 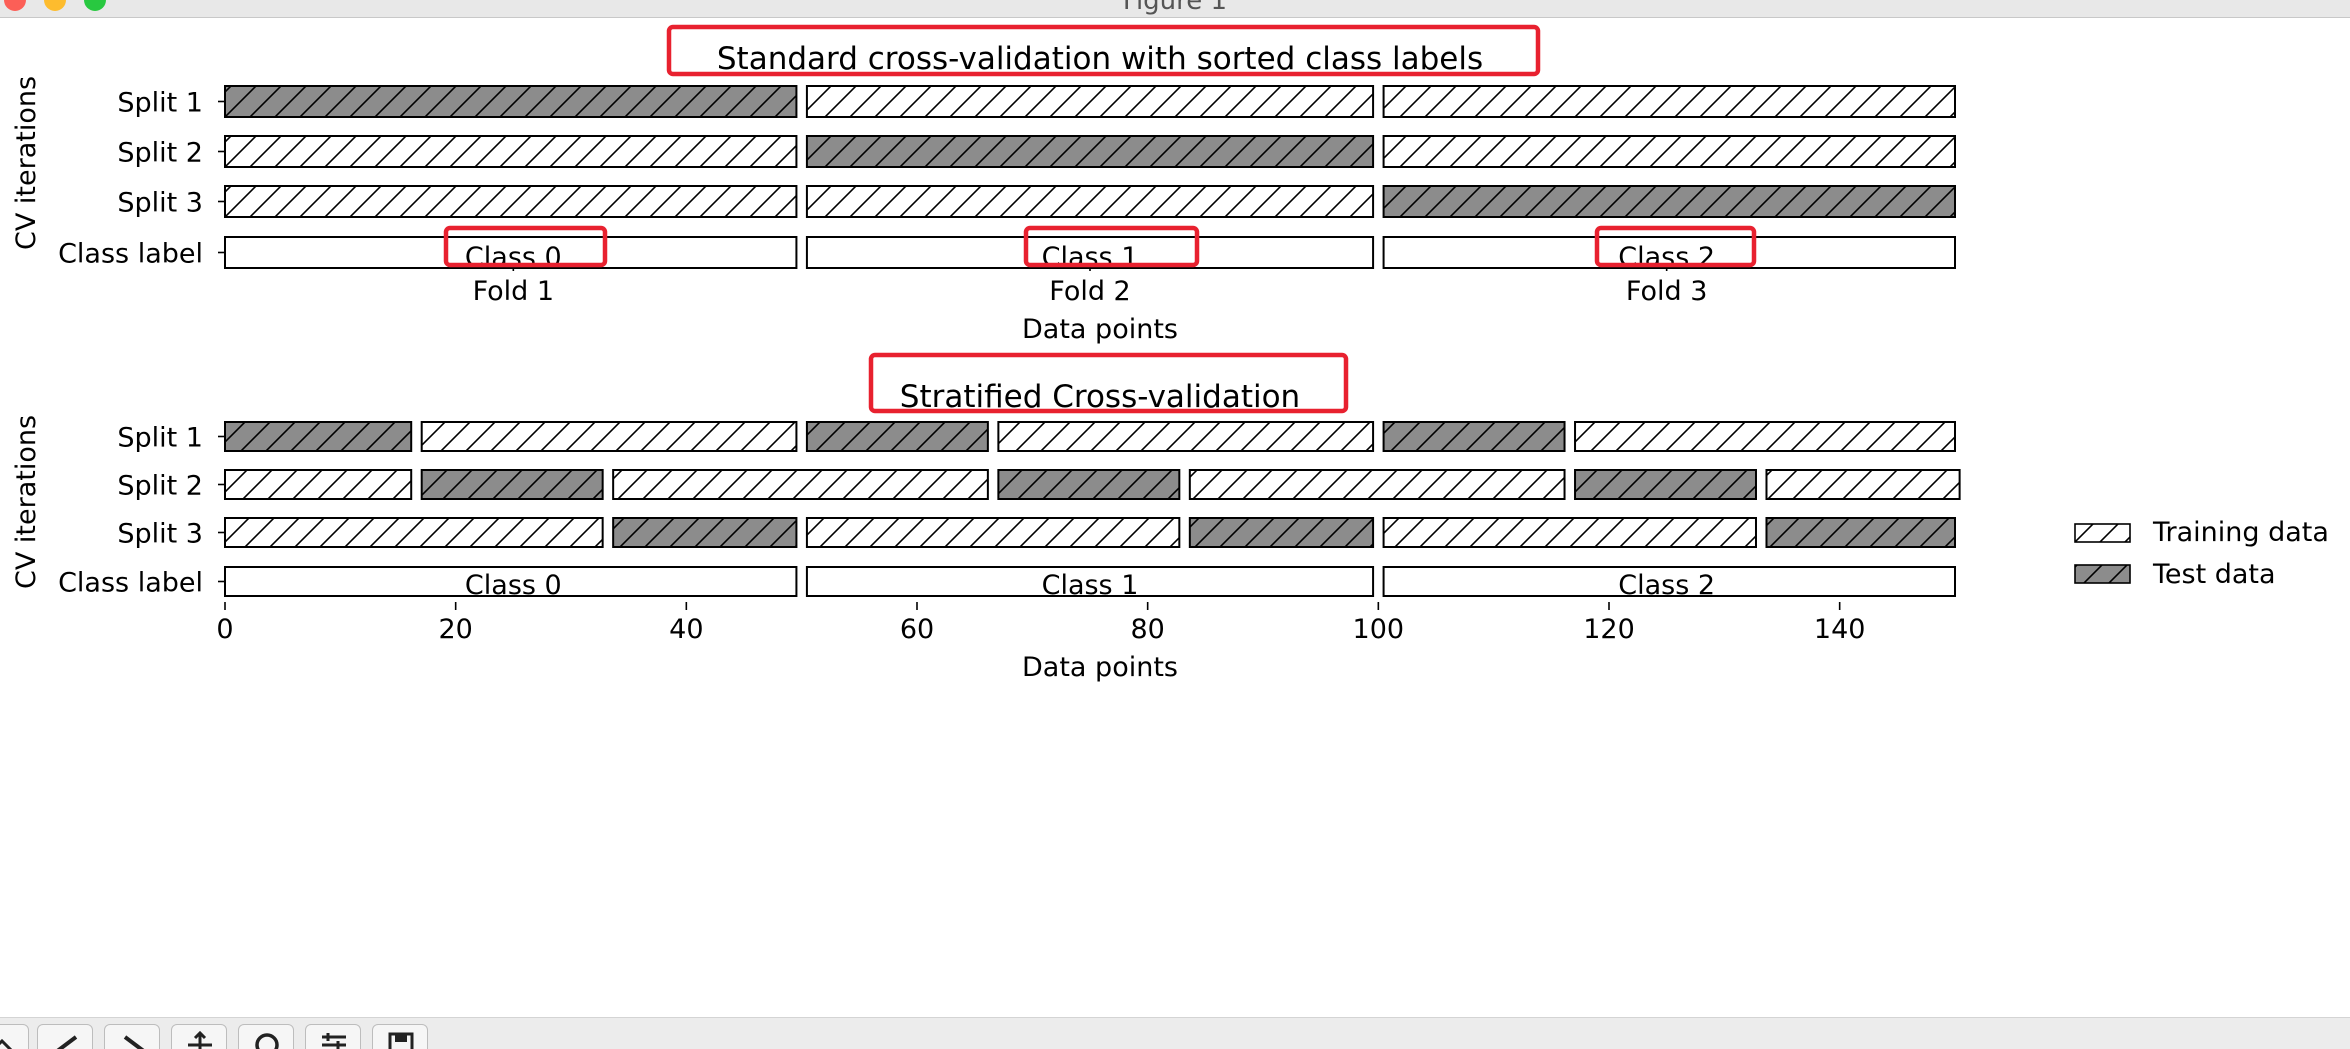 What do you see at coordinates (917, 629) in the screenshot?
I see `x-tick-label: 60` at bounding box center [917, 629].